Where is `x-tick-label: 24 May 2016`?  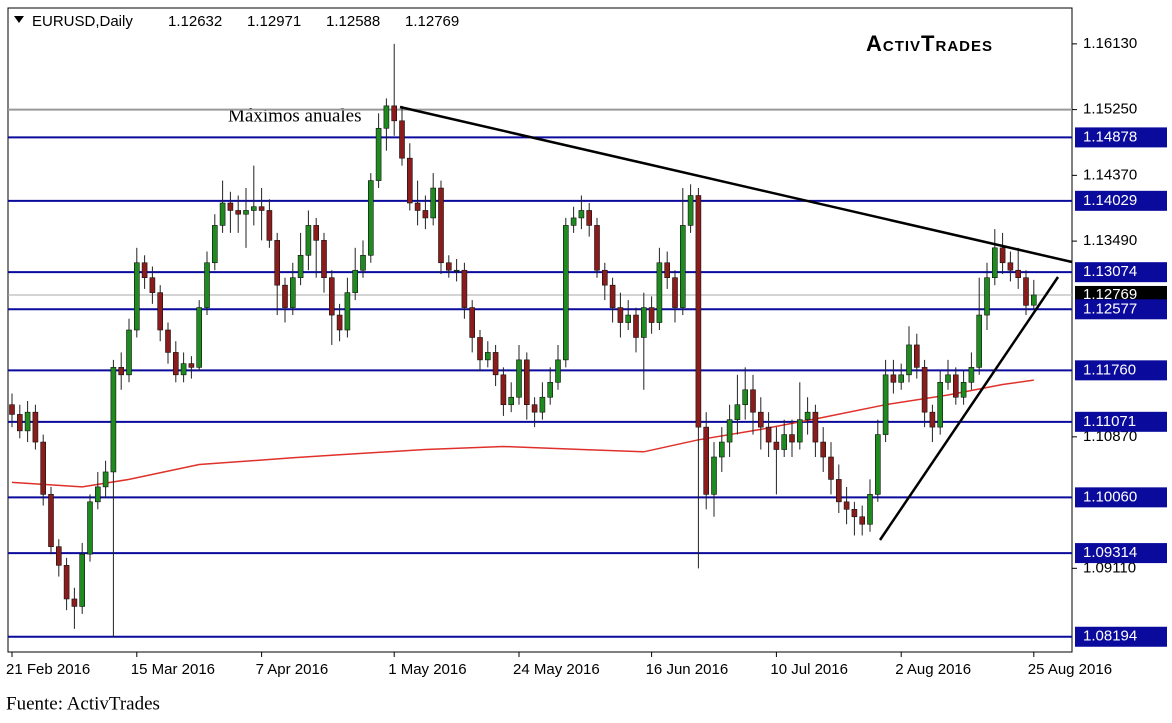
x-tick-label: 24 May 2016 is located at coordinates (556, 669).